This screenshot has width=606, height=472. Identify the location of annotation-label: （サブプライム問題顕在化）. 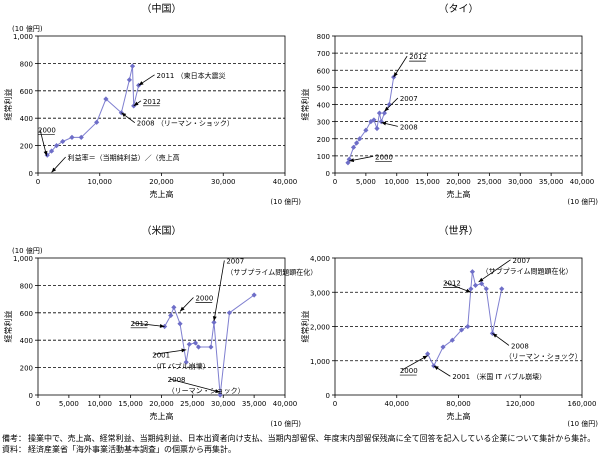
(527, 270).